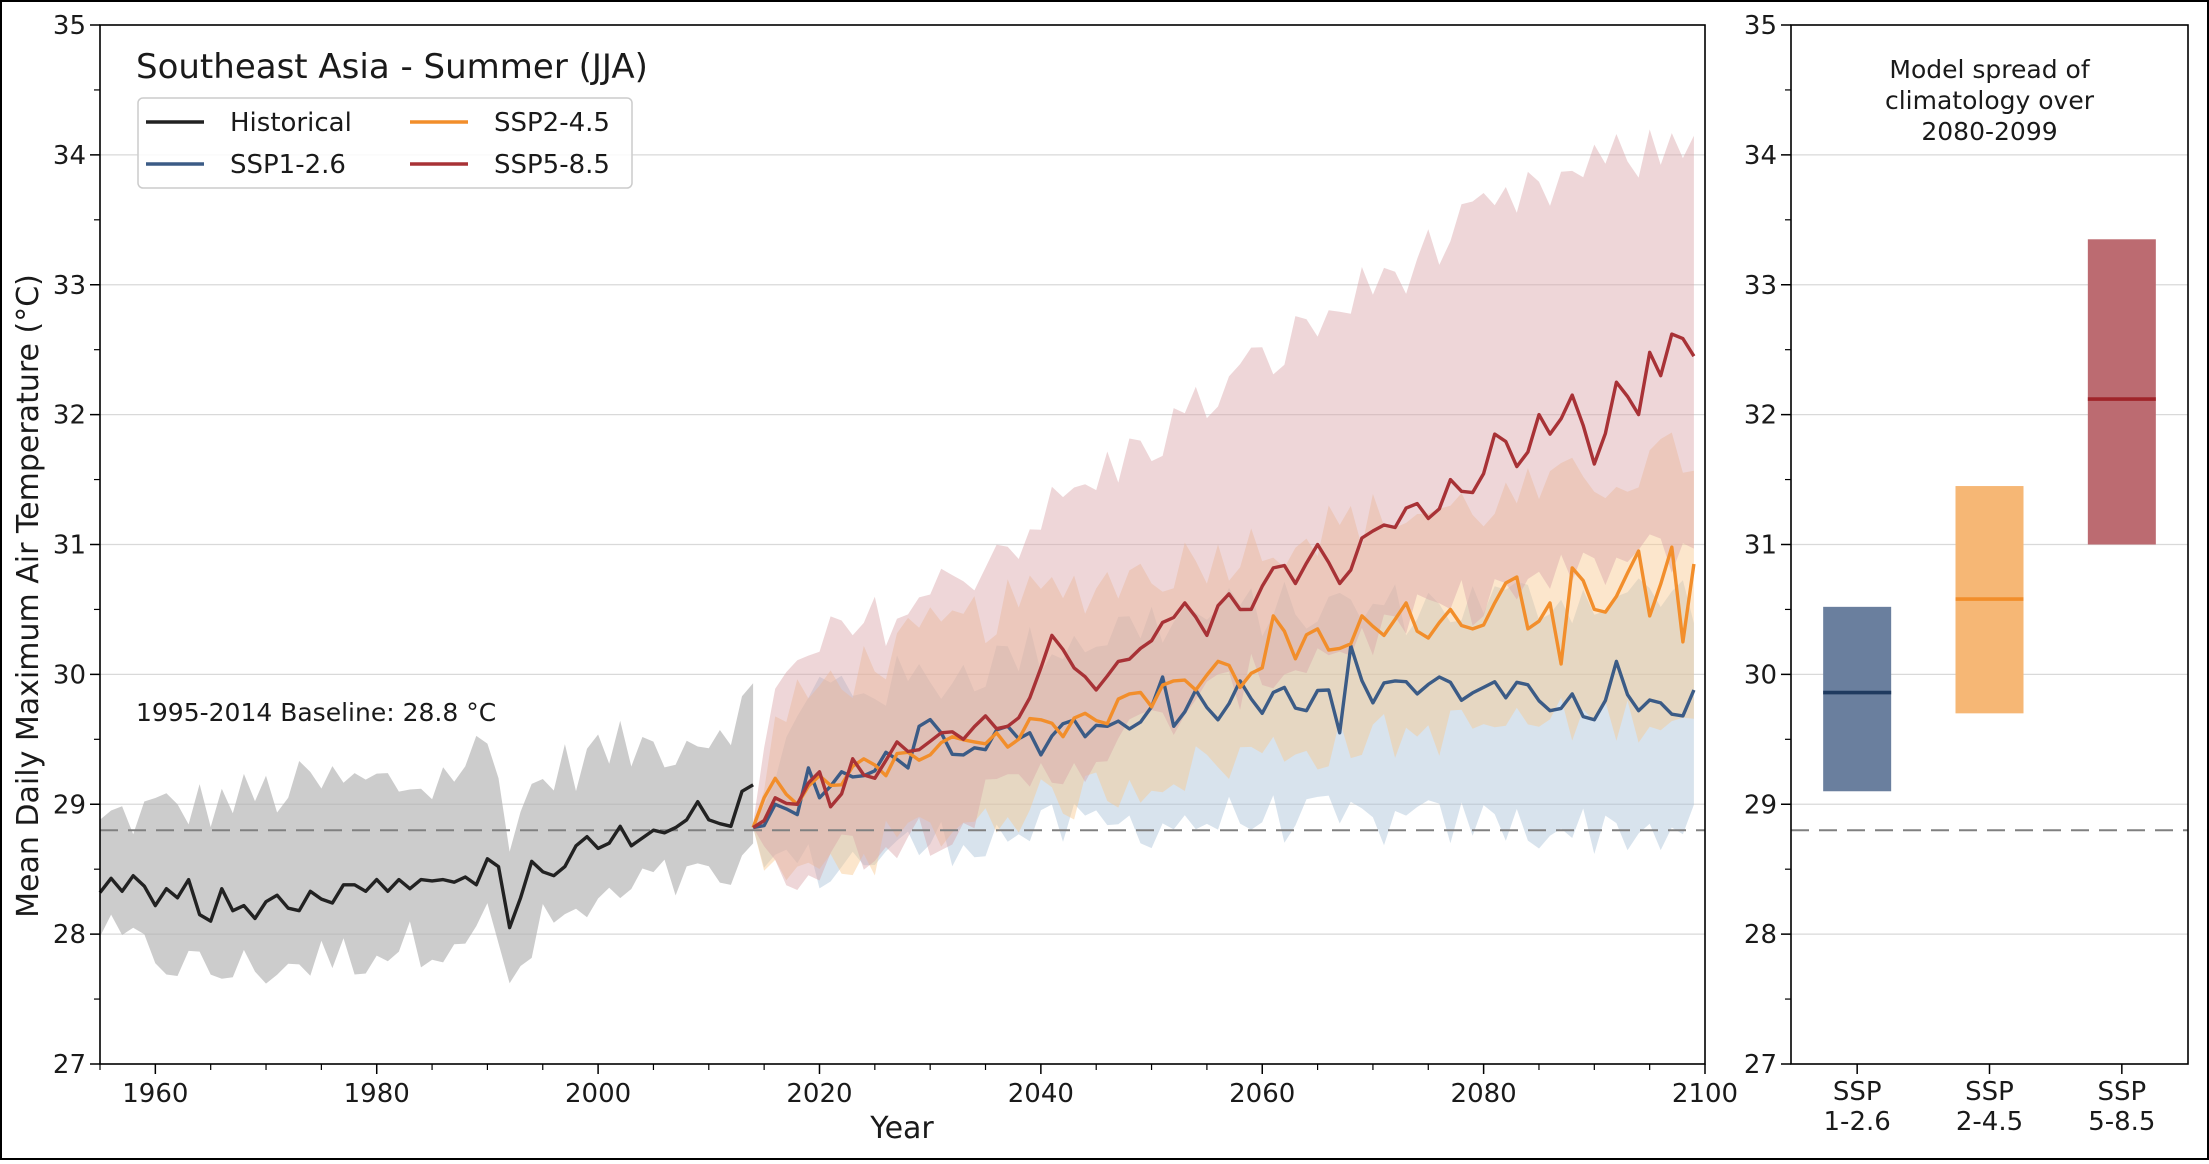 The image size is (2209, 1164). What do you see at coordinates (385, 143) in the screenshot?
I see `legend: Historical SSP1-2.6 SSP2-4.5 SSP5-8.5` at bounding box center [385, 143].